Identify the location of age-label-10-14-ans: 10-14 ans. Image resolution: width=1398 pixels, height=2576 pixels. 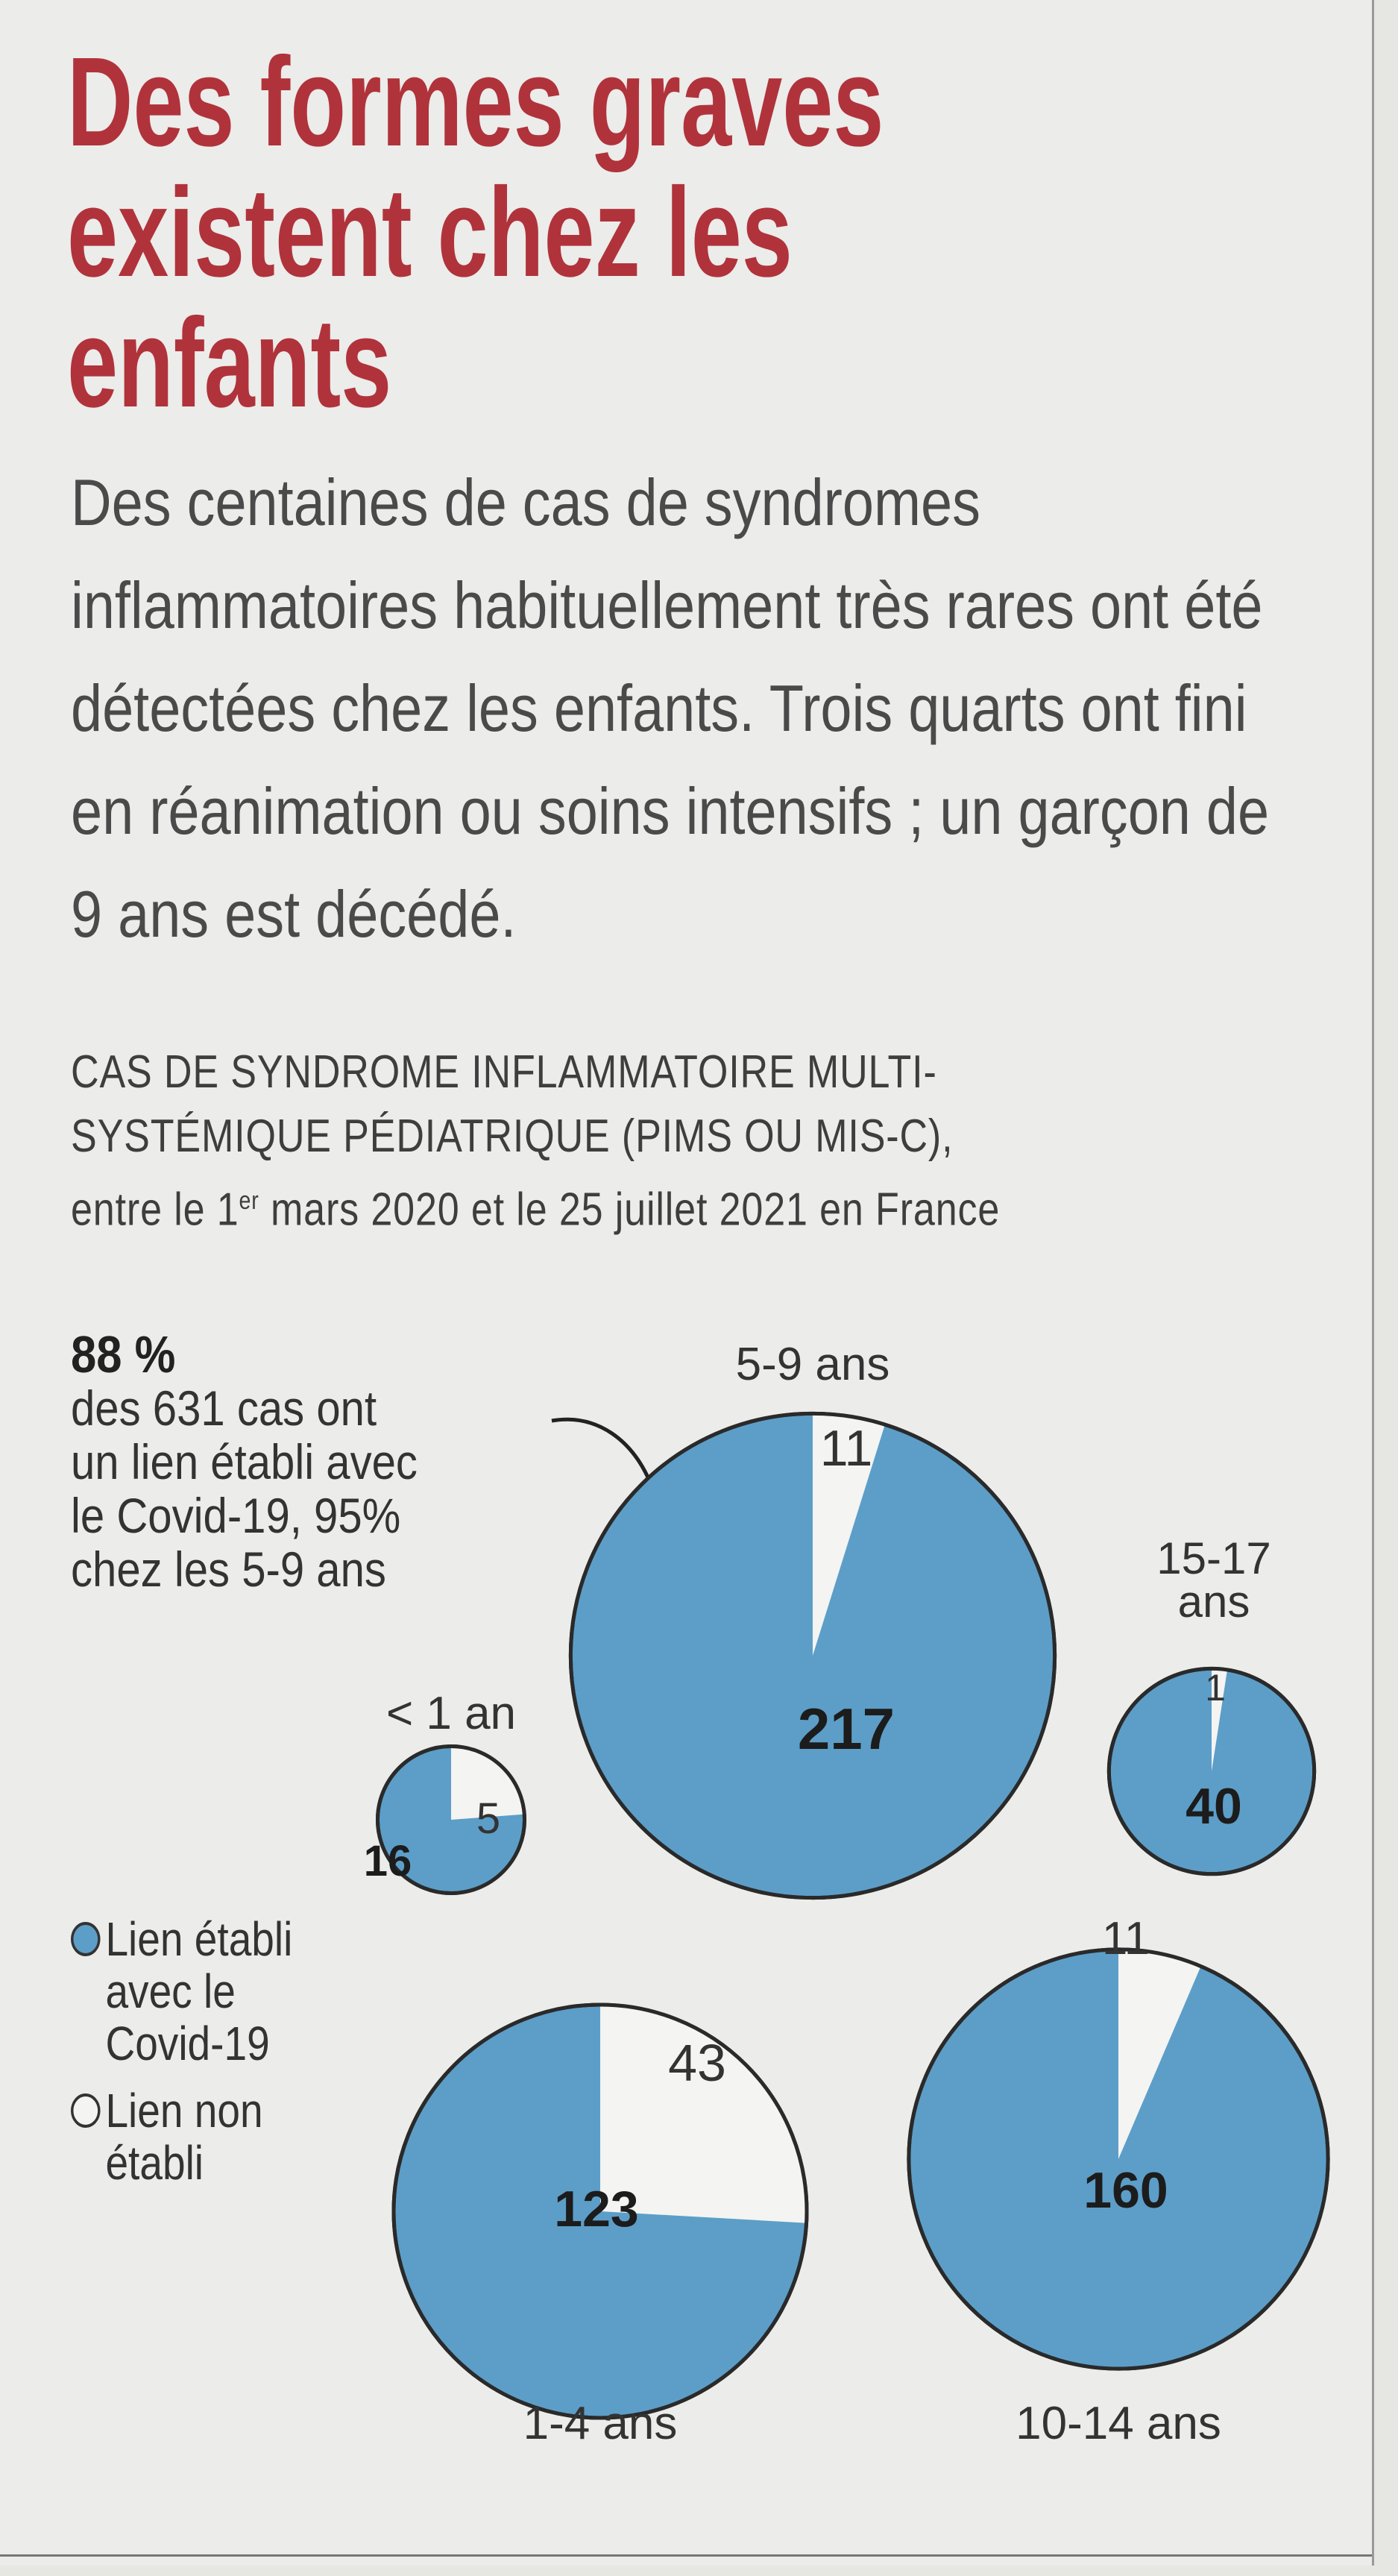
(1118, 2424).